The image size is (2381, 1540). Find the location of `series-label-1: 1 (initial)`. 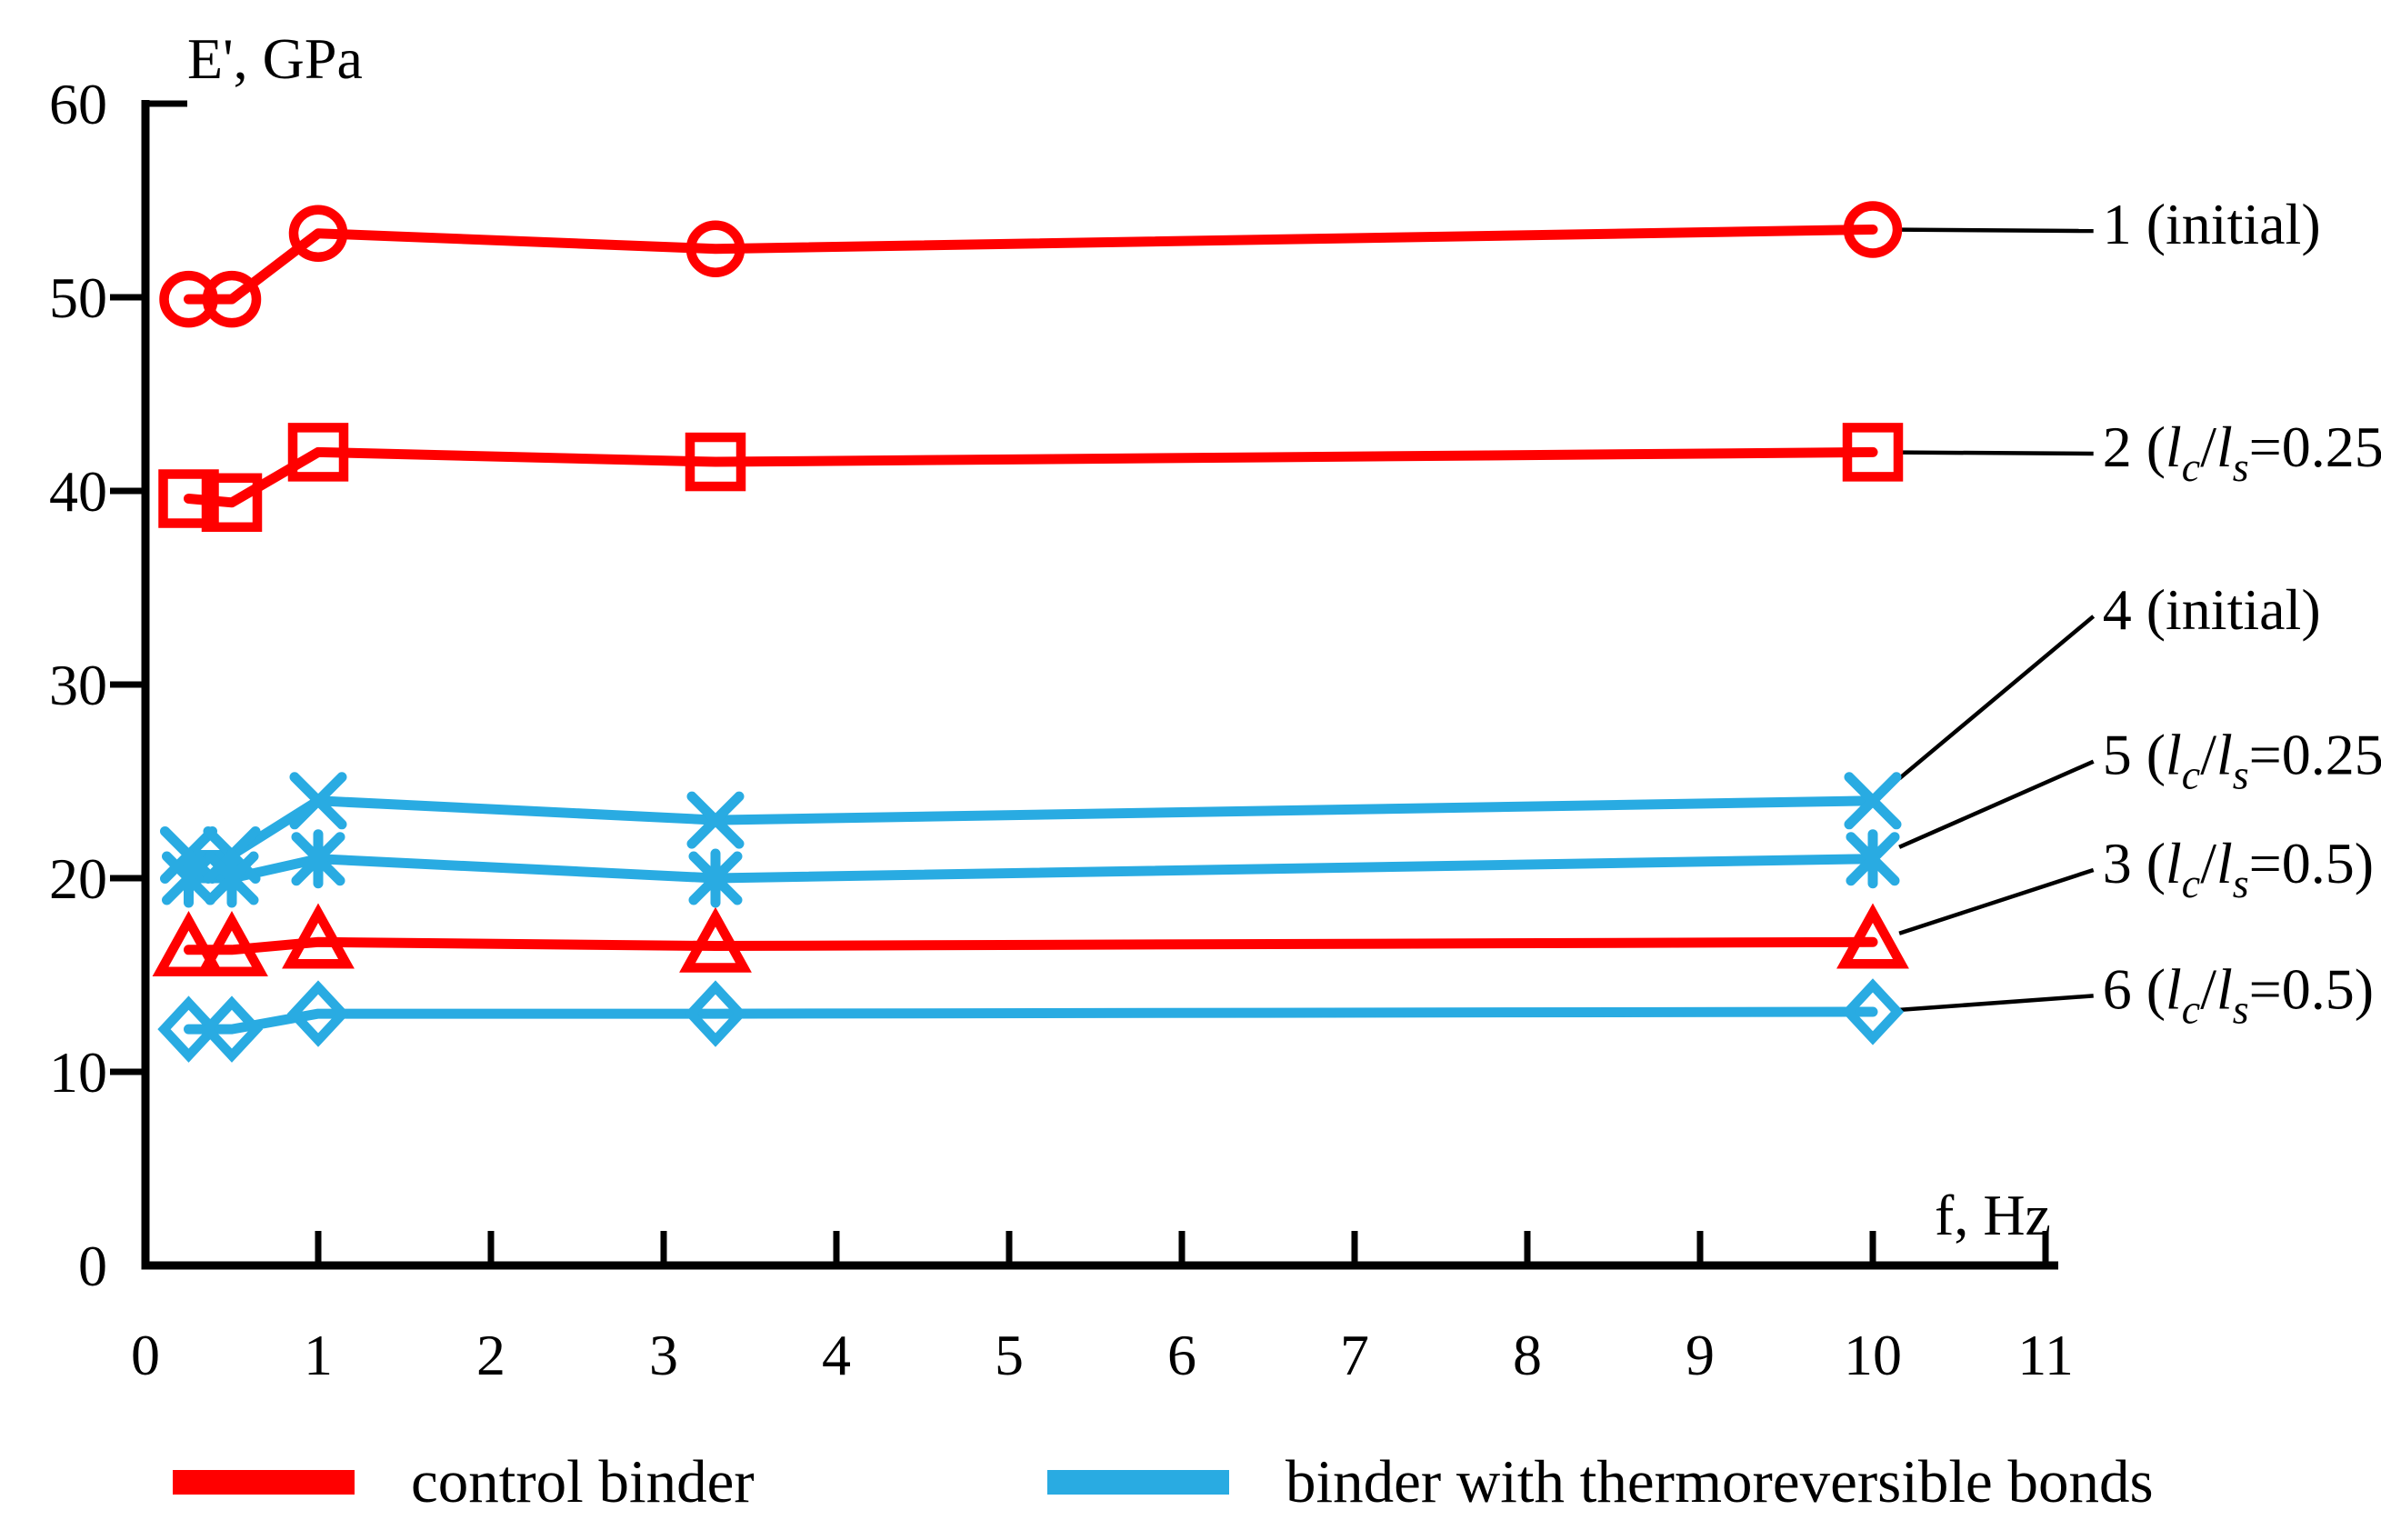

series-label-1: 1 (initial) is located at coordinates (2212, 224).